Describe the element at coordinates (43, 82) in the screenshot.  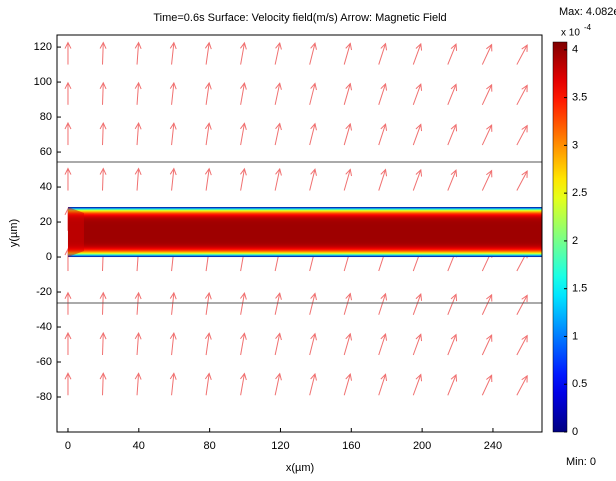
I see `y-tick-label: 100` at that location.